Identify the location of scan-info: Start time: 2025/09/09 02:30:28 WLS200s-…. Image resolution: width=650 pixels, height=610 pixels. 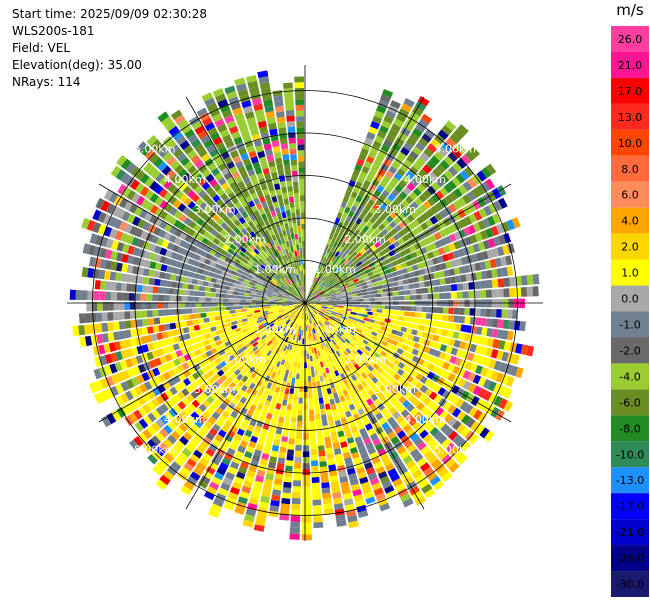
(109, 48).